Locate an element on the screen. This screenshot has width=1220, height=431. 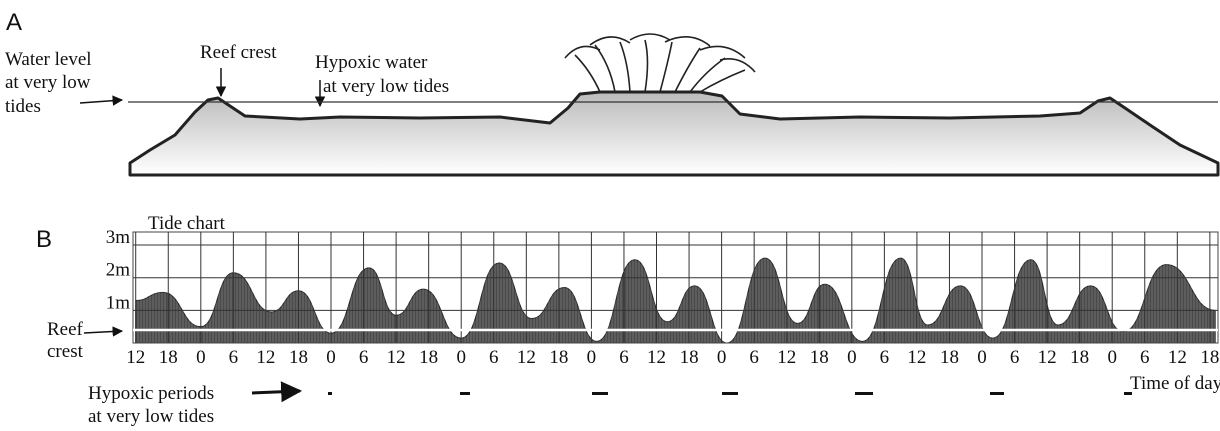
y-tick-label: 2m is located at coordinates (118, 270).